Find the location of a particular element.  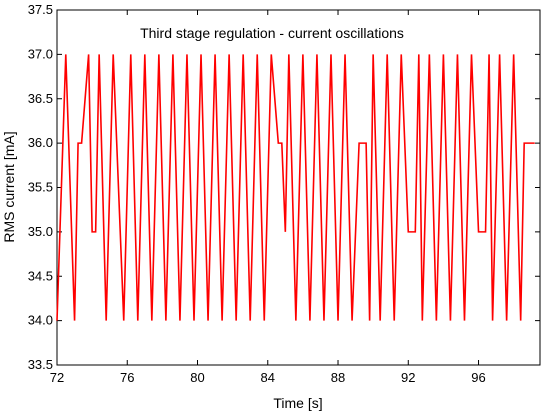

y-tick-label: 37.5 is located at coordinates (40, 9).